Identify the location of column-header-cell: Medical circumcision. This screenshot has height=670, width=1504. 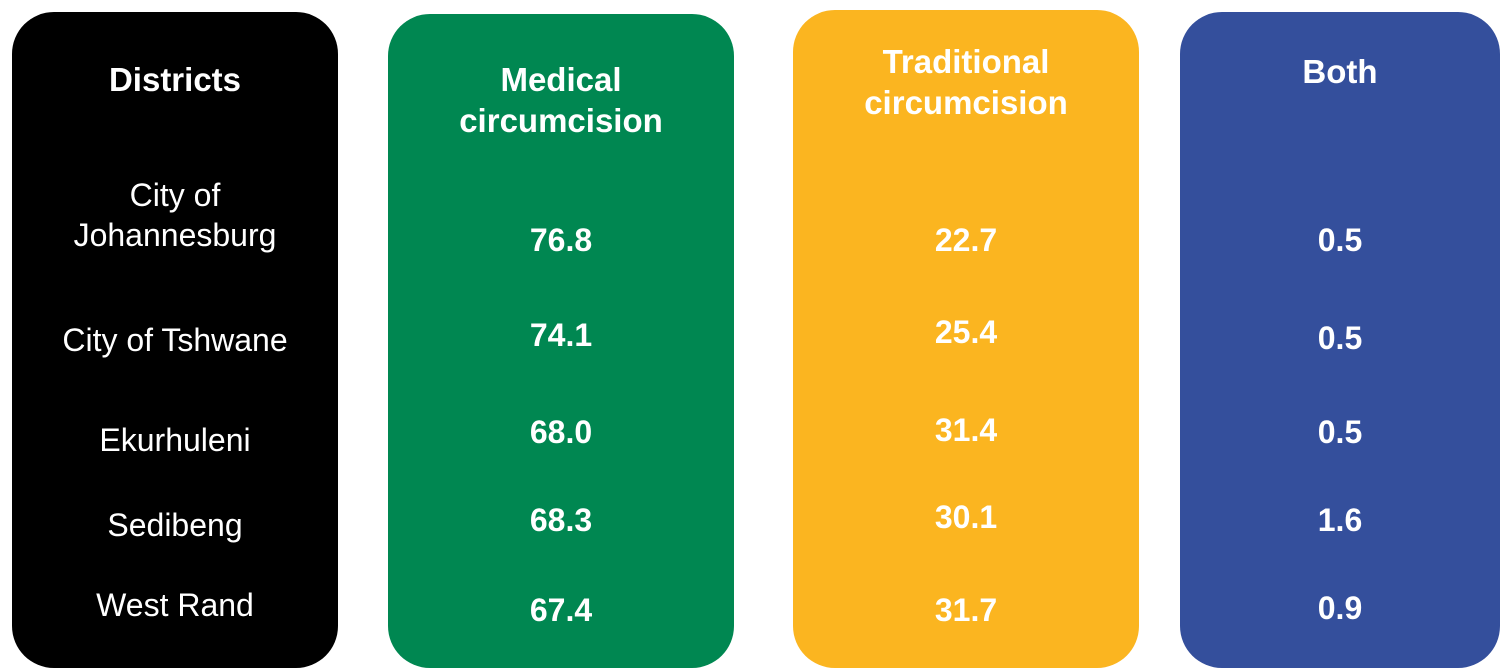
(561, 100).